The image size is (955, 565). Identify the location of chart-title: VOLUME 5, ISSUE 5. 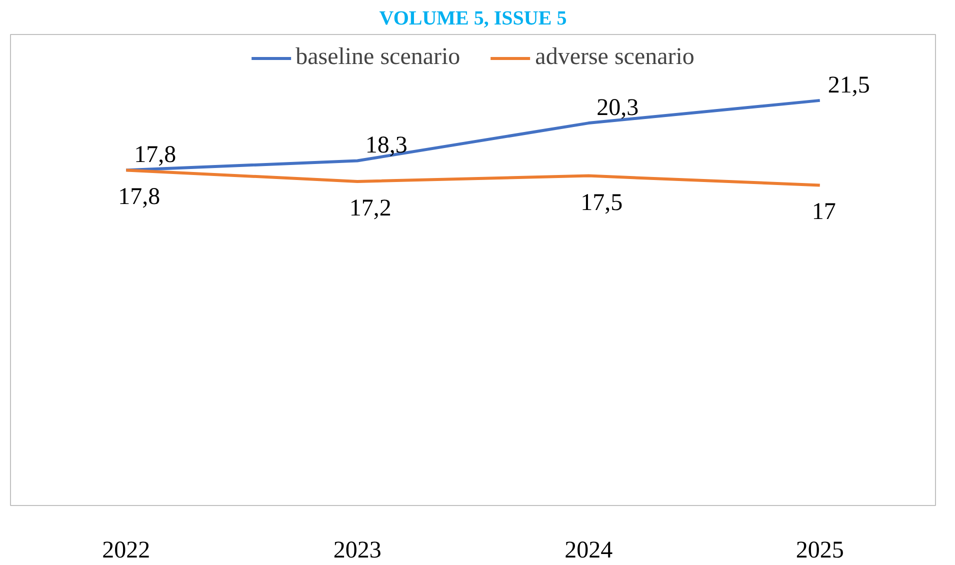
(473, 19).